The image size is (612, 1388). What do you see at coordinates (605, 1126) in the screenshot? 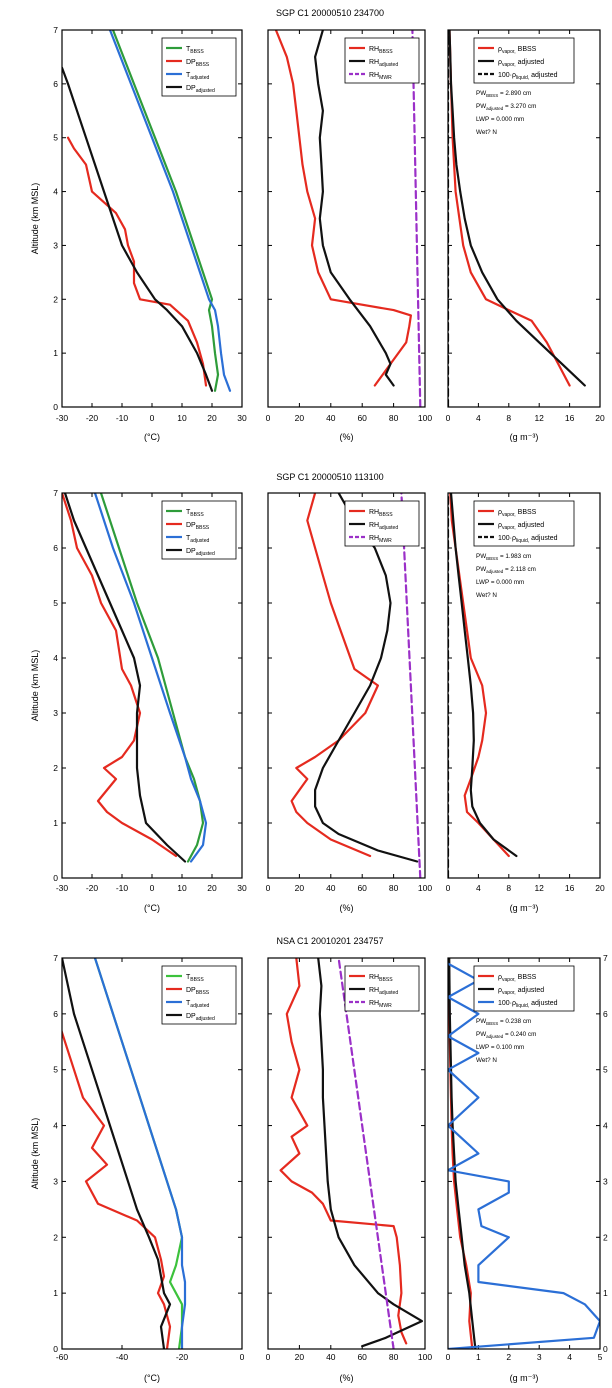
I see `y-tick-label: 4` at bounding box center [605, 1126].